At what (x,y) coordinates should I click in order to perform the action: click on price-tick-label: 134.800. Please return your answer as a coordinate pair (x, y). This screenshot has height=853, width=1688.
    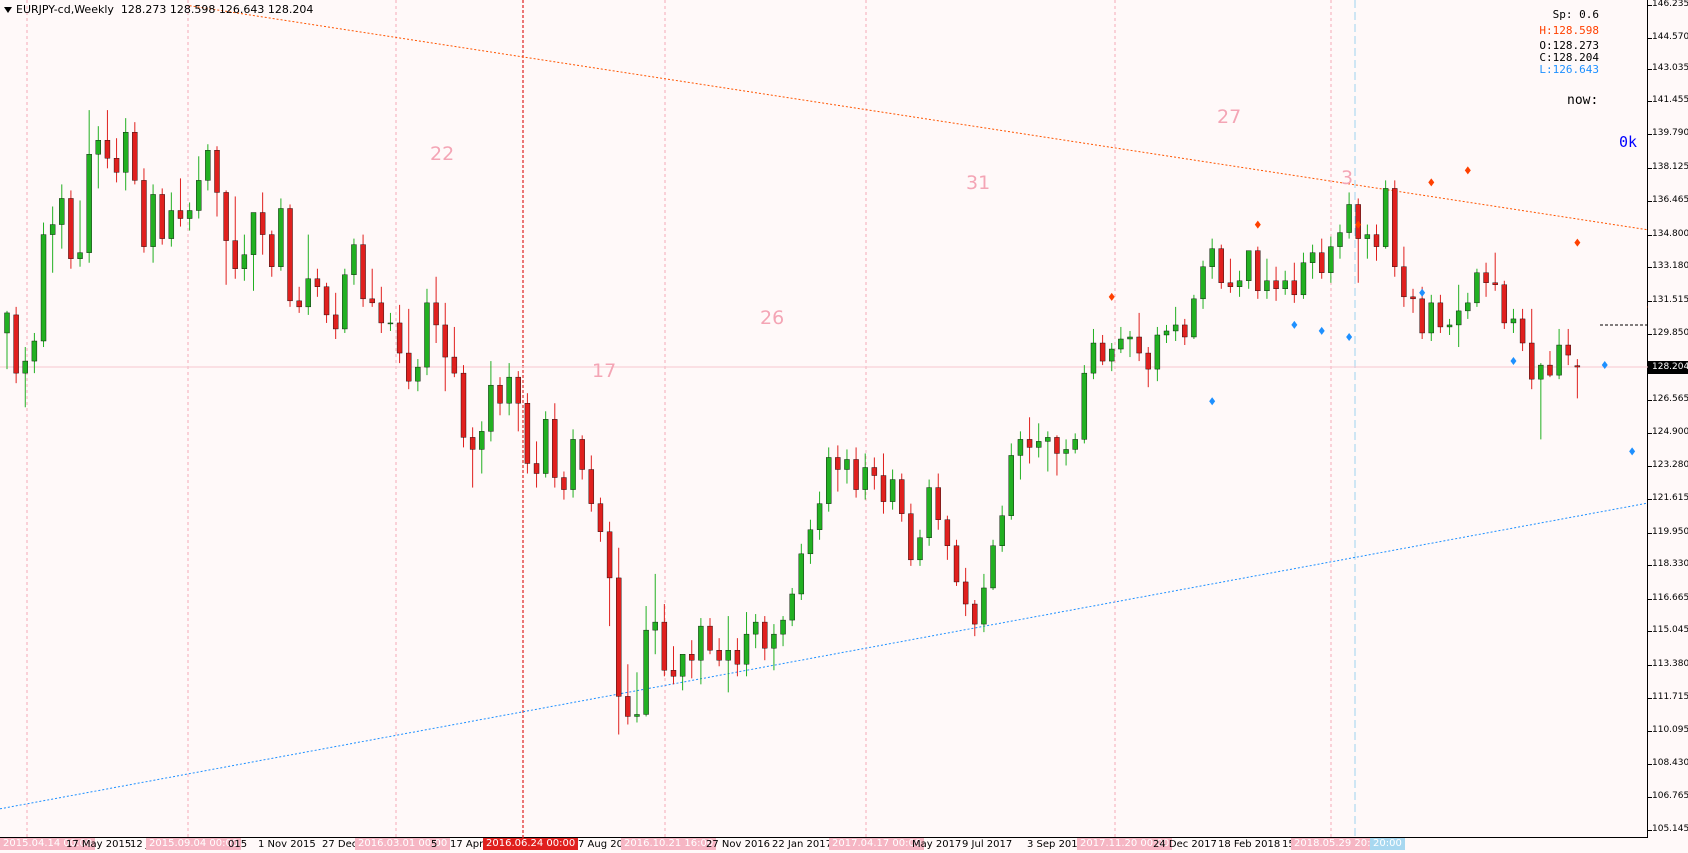
    Looking at the image, I should click on (1670, 233).